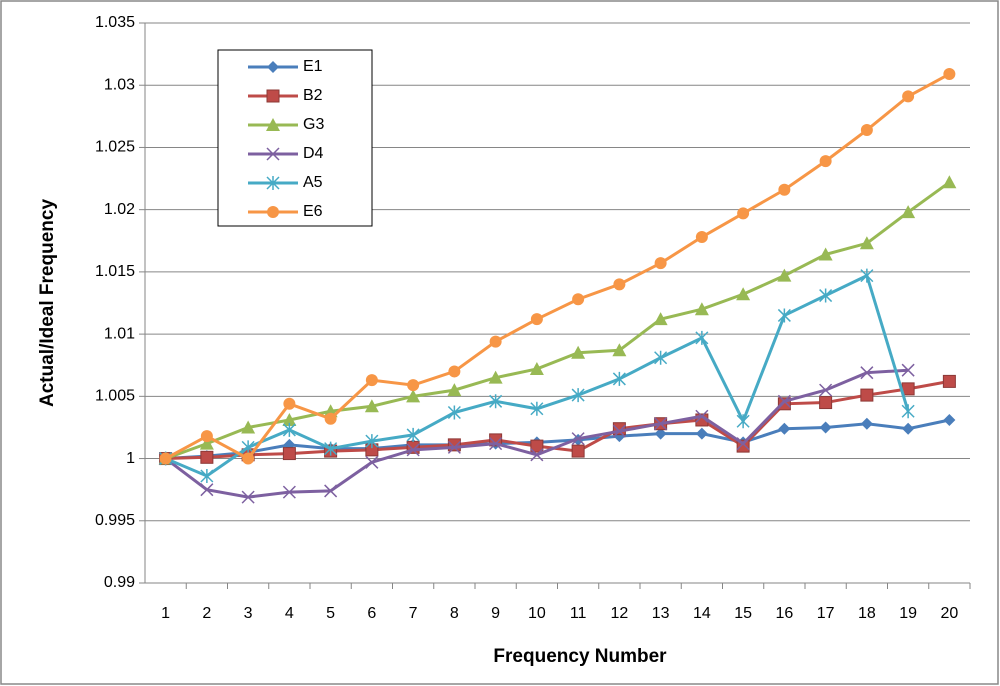 The width and height of the screenshot is (1000, 686). Describe the element at coordinates (580, 656) in the screenshot. I see `x-axis-title: Frequency Number` at that location.